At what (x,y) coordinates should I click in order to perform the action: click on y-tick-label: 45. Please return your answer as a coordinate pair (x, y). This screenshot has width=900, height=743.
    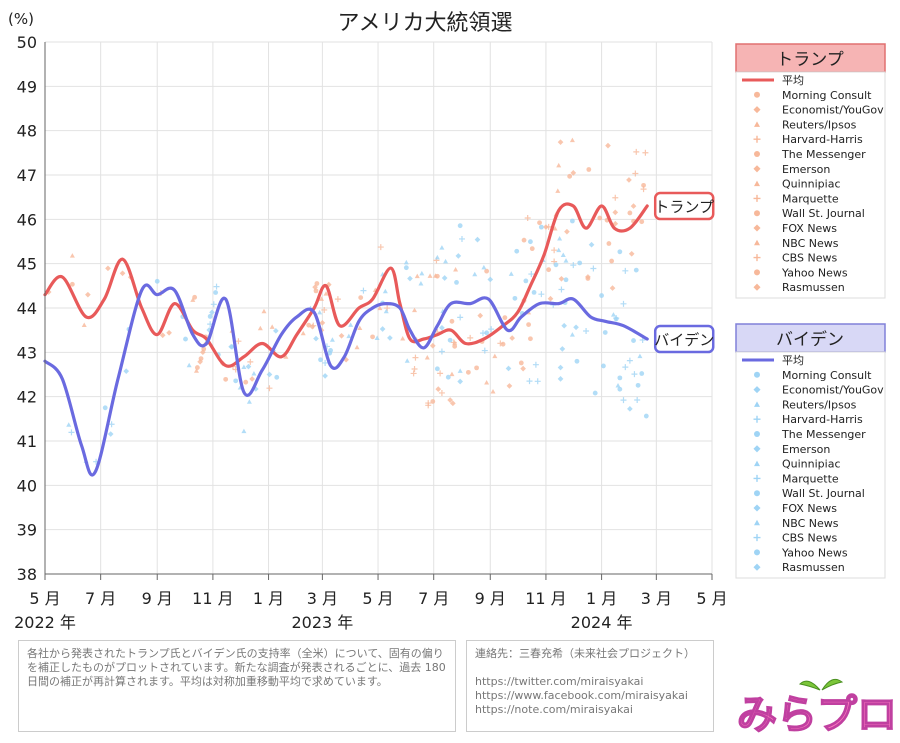
    Looking at the image, I should click on (27, 264).